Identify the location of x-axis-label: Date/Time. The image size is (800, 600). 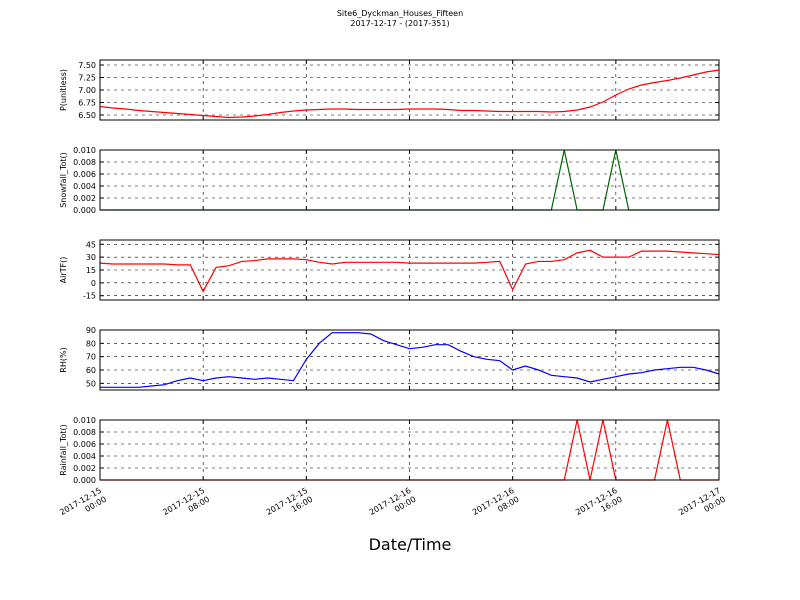
(410, 544).